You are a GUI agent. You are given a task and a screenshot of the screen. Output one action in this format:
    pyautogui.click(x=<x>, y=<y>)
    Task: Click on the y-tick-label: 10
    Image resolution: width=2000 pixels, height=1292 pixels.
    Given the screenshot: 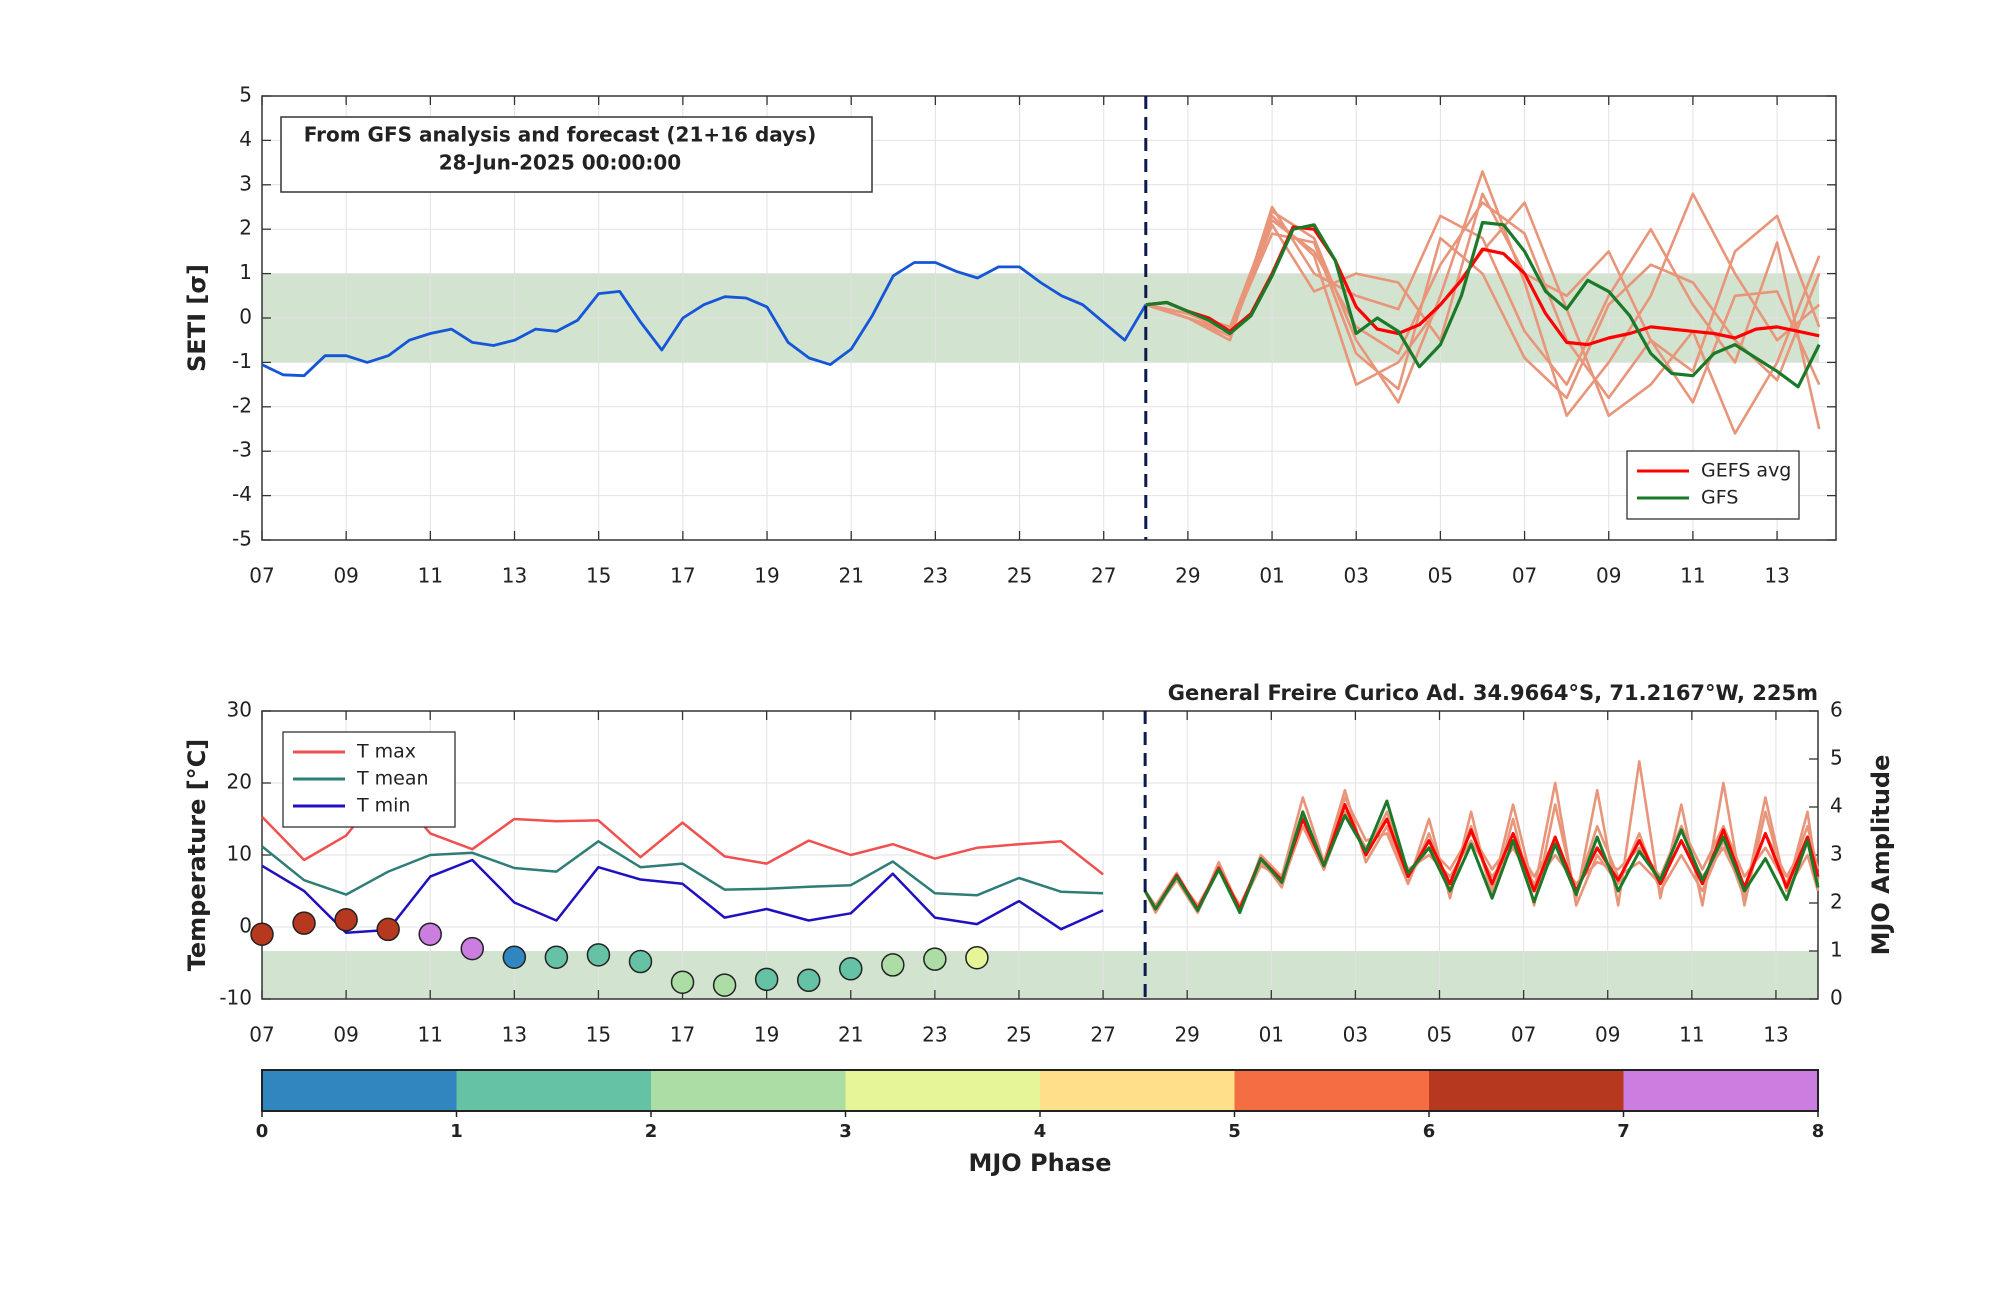 What is the action you would take?
    pyautogui.click(x=239, y=854)
    